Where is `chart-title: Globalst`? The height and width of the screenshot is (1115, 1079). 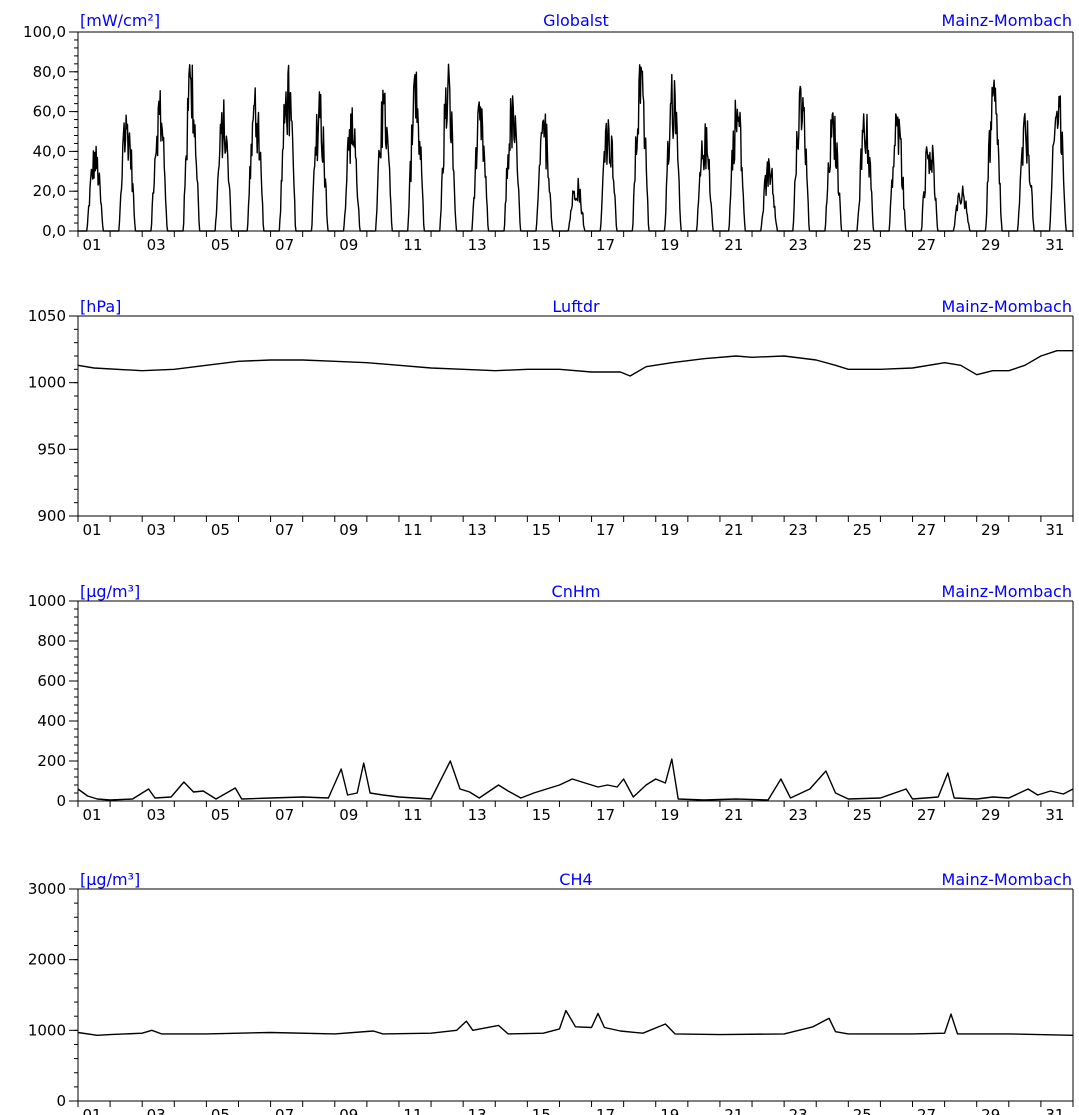 chart-title: Globalst is located at coordinates (576, 20).